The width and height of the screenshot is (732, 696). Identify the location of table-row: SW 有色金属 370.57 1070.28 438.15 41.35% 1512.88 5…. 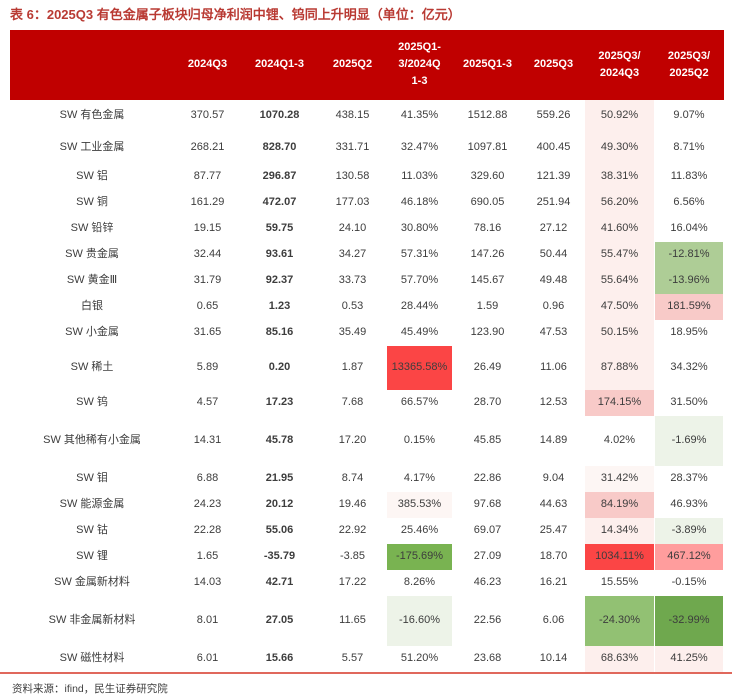
(366, 115).